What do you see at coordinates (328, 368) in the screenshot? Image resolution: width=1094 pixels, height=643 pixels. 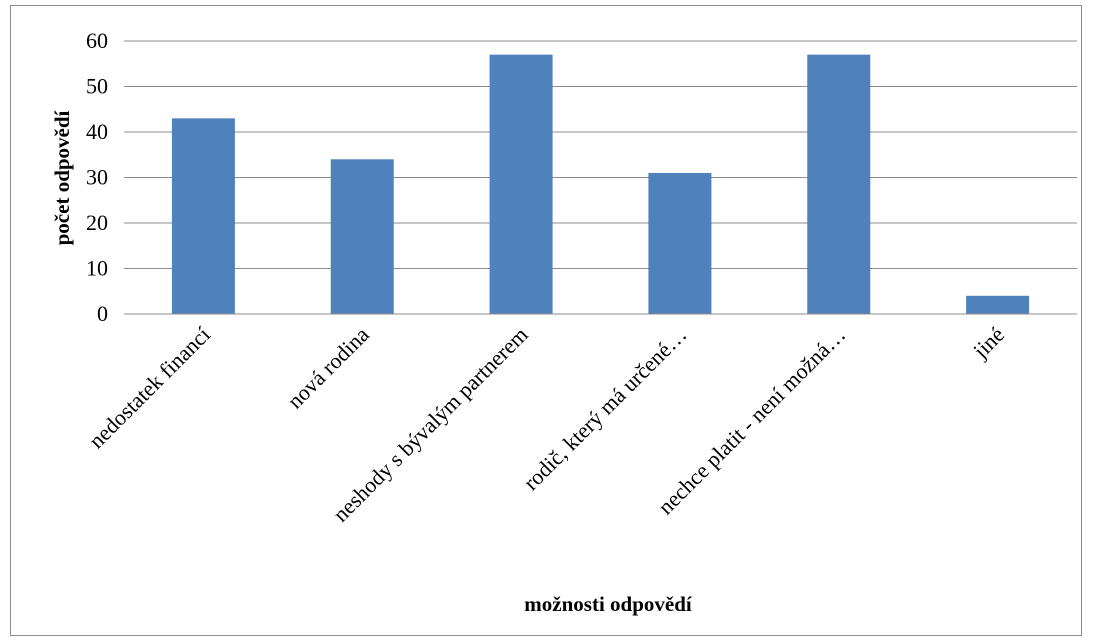 I see `x-tick-label: nová rodina` at bounding box center [328, 368].